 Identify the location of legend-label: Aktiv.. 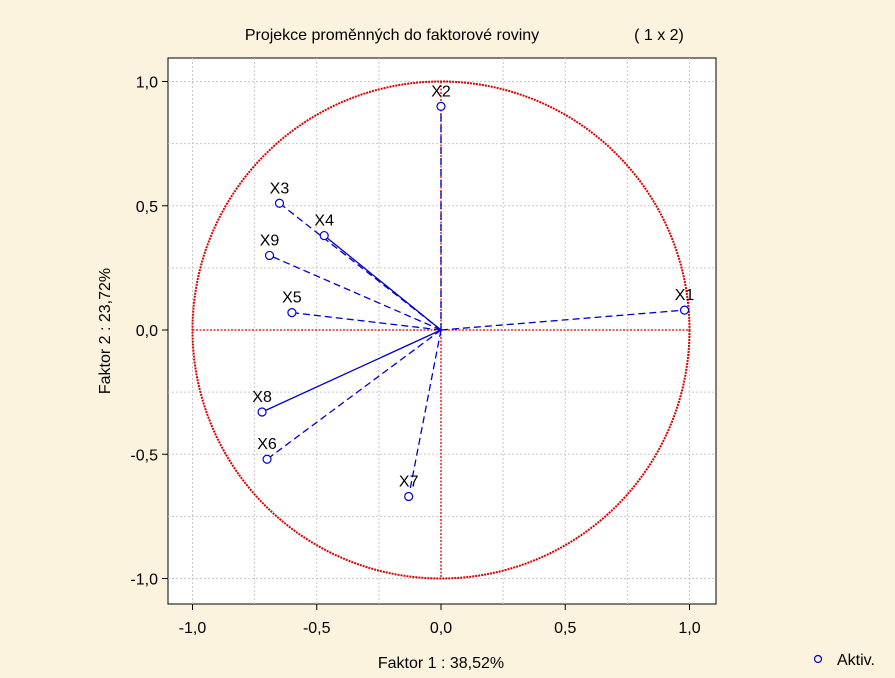
(856, 660).